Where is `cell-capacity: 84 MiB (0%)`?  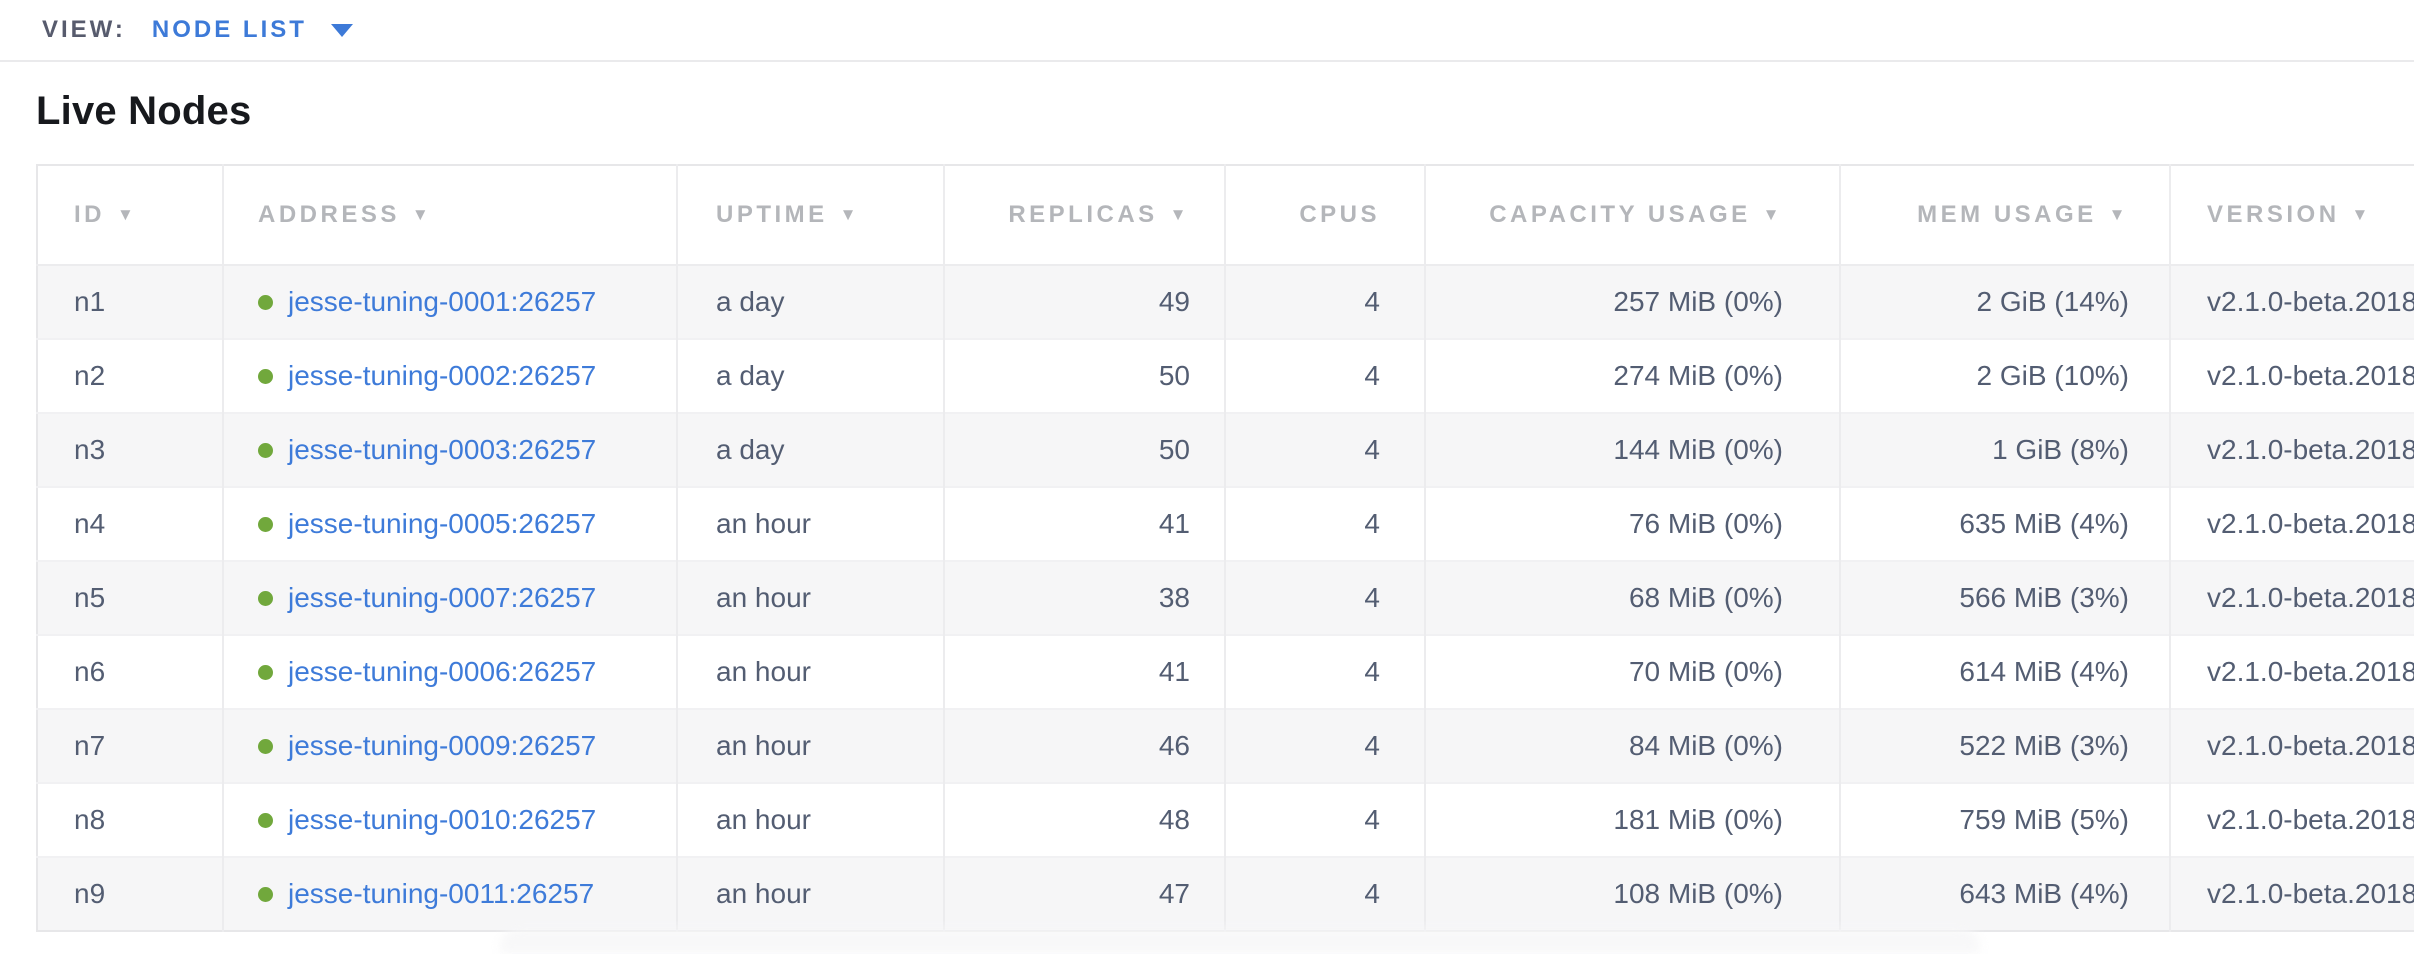
cell-capacity: 84 MiB (0%) is located at coordinates (1632, 745).